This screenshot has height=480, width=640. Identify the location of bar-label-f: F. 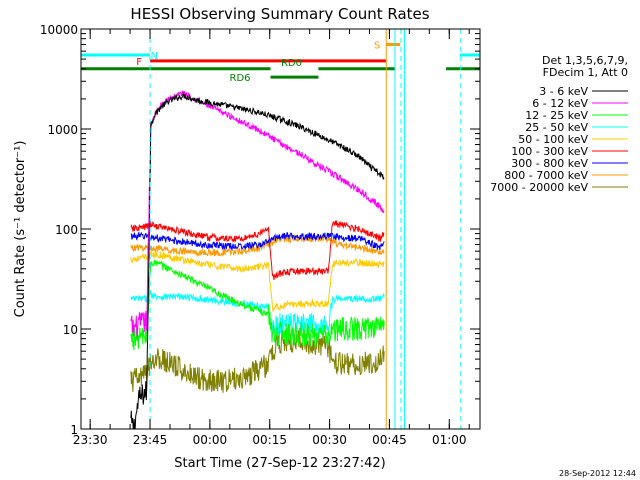
(139, 62).